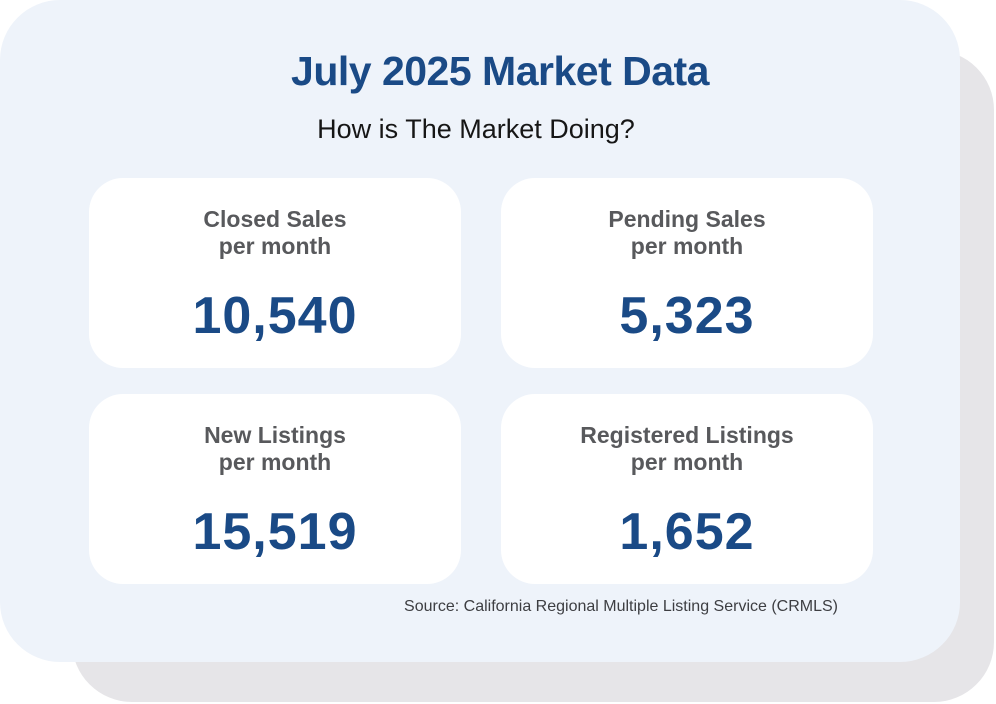  I want to click on stat-label: New Listings per month, so click(275, 449).